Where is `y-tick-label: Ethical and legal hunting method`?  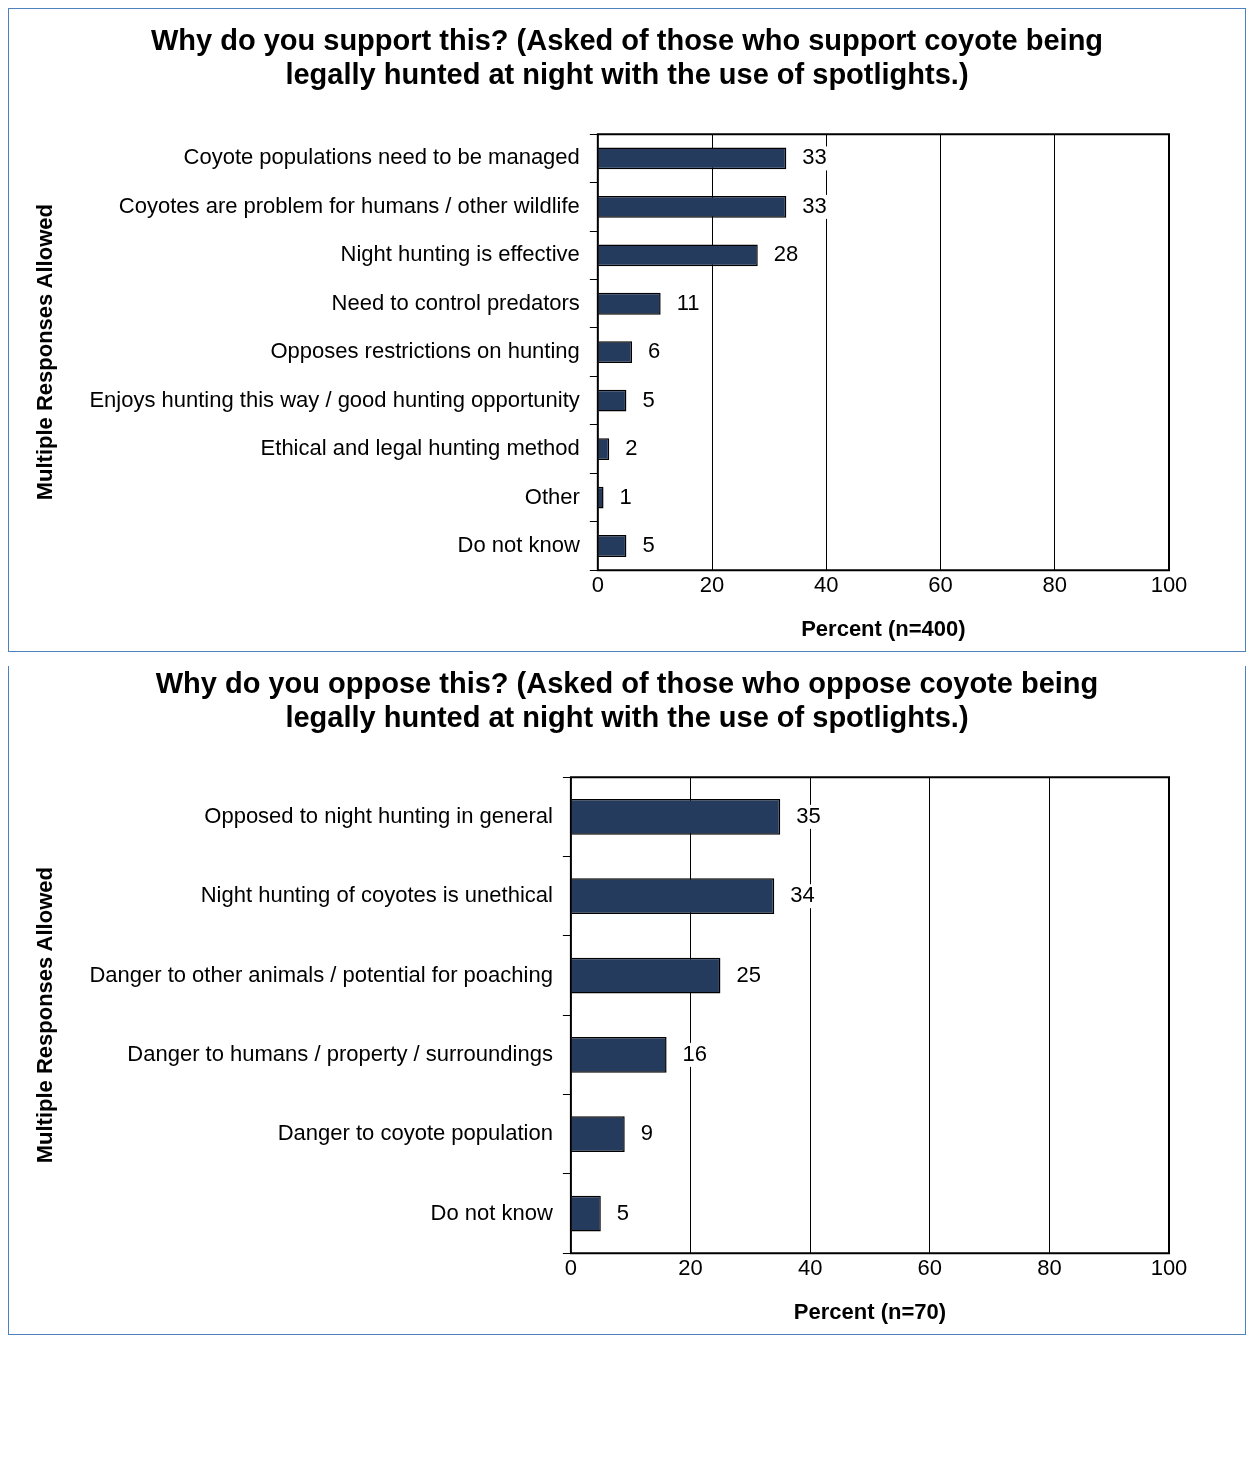 y-tick-label: Ethical and legal hunting method is located at coordinates (420, 448).